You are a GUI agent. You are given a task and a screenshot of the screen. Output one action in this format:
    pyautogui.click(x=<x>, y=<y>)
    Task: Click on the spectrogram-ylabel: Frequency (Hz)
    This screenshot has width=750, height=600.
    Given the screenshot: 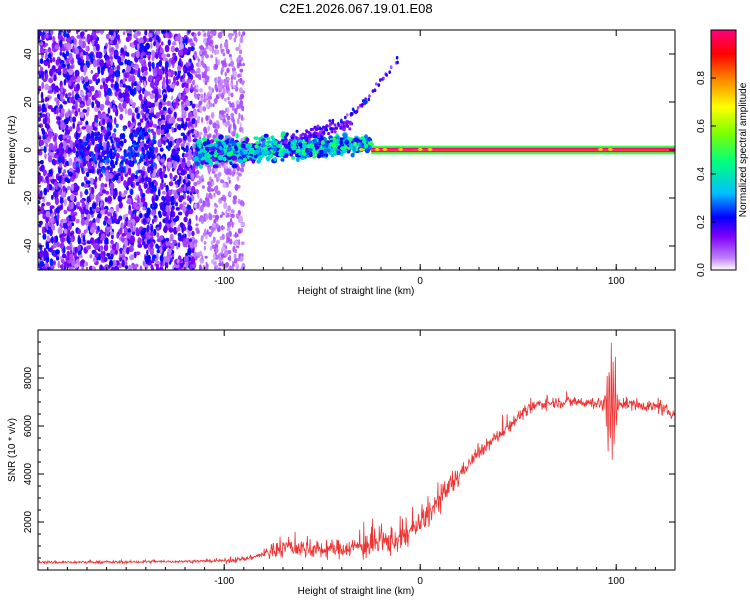 What is the action you would take?
    pyautogui.click(x=12, y=150)
    